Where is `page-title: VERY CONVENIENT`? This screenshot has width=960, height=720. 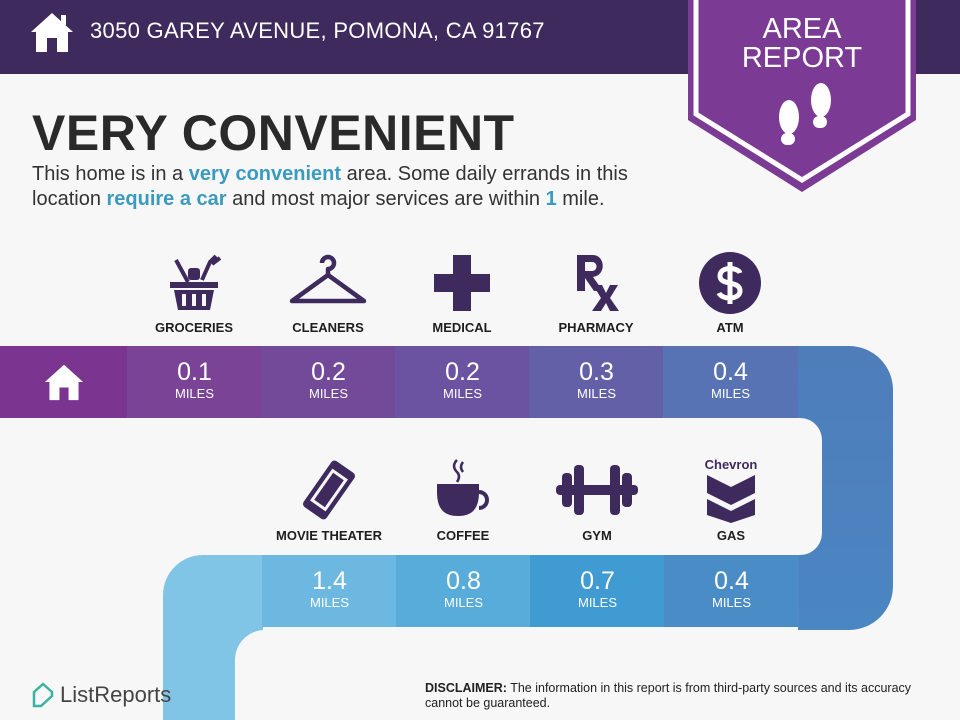 page-title: VERY CONVENIENT is located at coordinates (273, 133).